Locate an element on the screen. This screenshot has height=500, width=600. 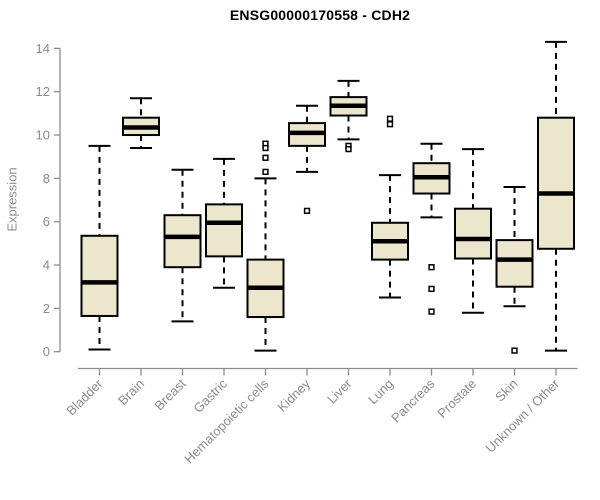
y-tick-label: 6 is located at coordinates (46, 221).